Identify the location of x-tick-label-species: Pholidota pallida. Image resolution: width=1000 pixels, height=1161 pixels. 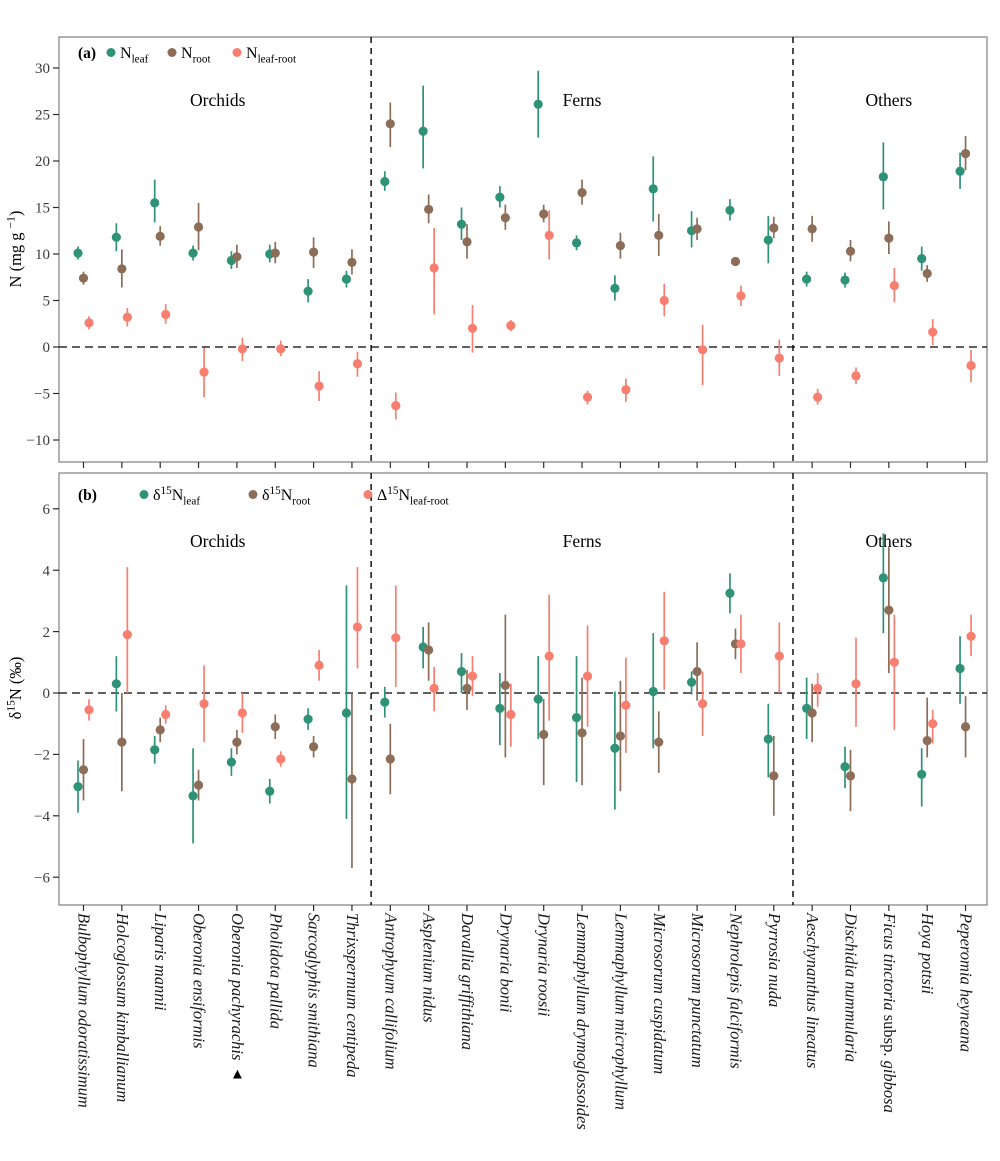
(275, 970).